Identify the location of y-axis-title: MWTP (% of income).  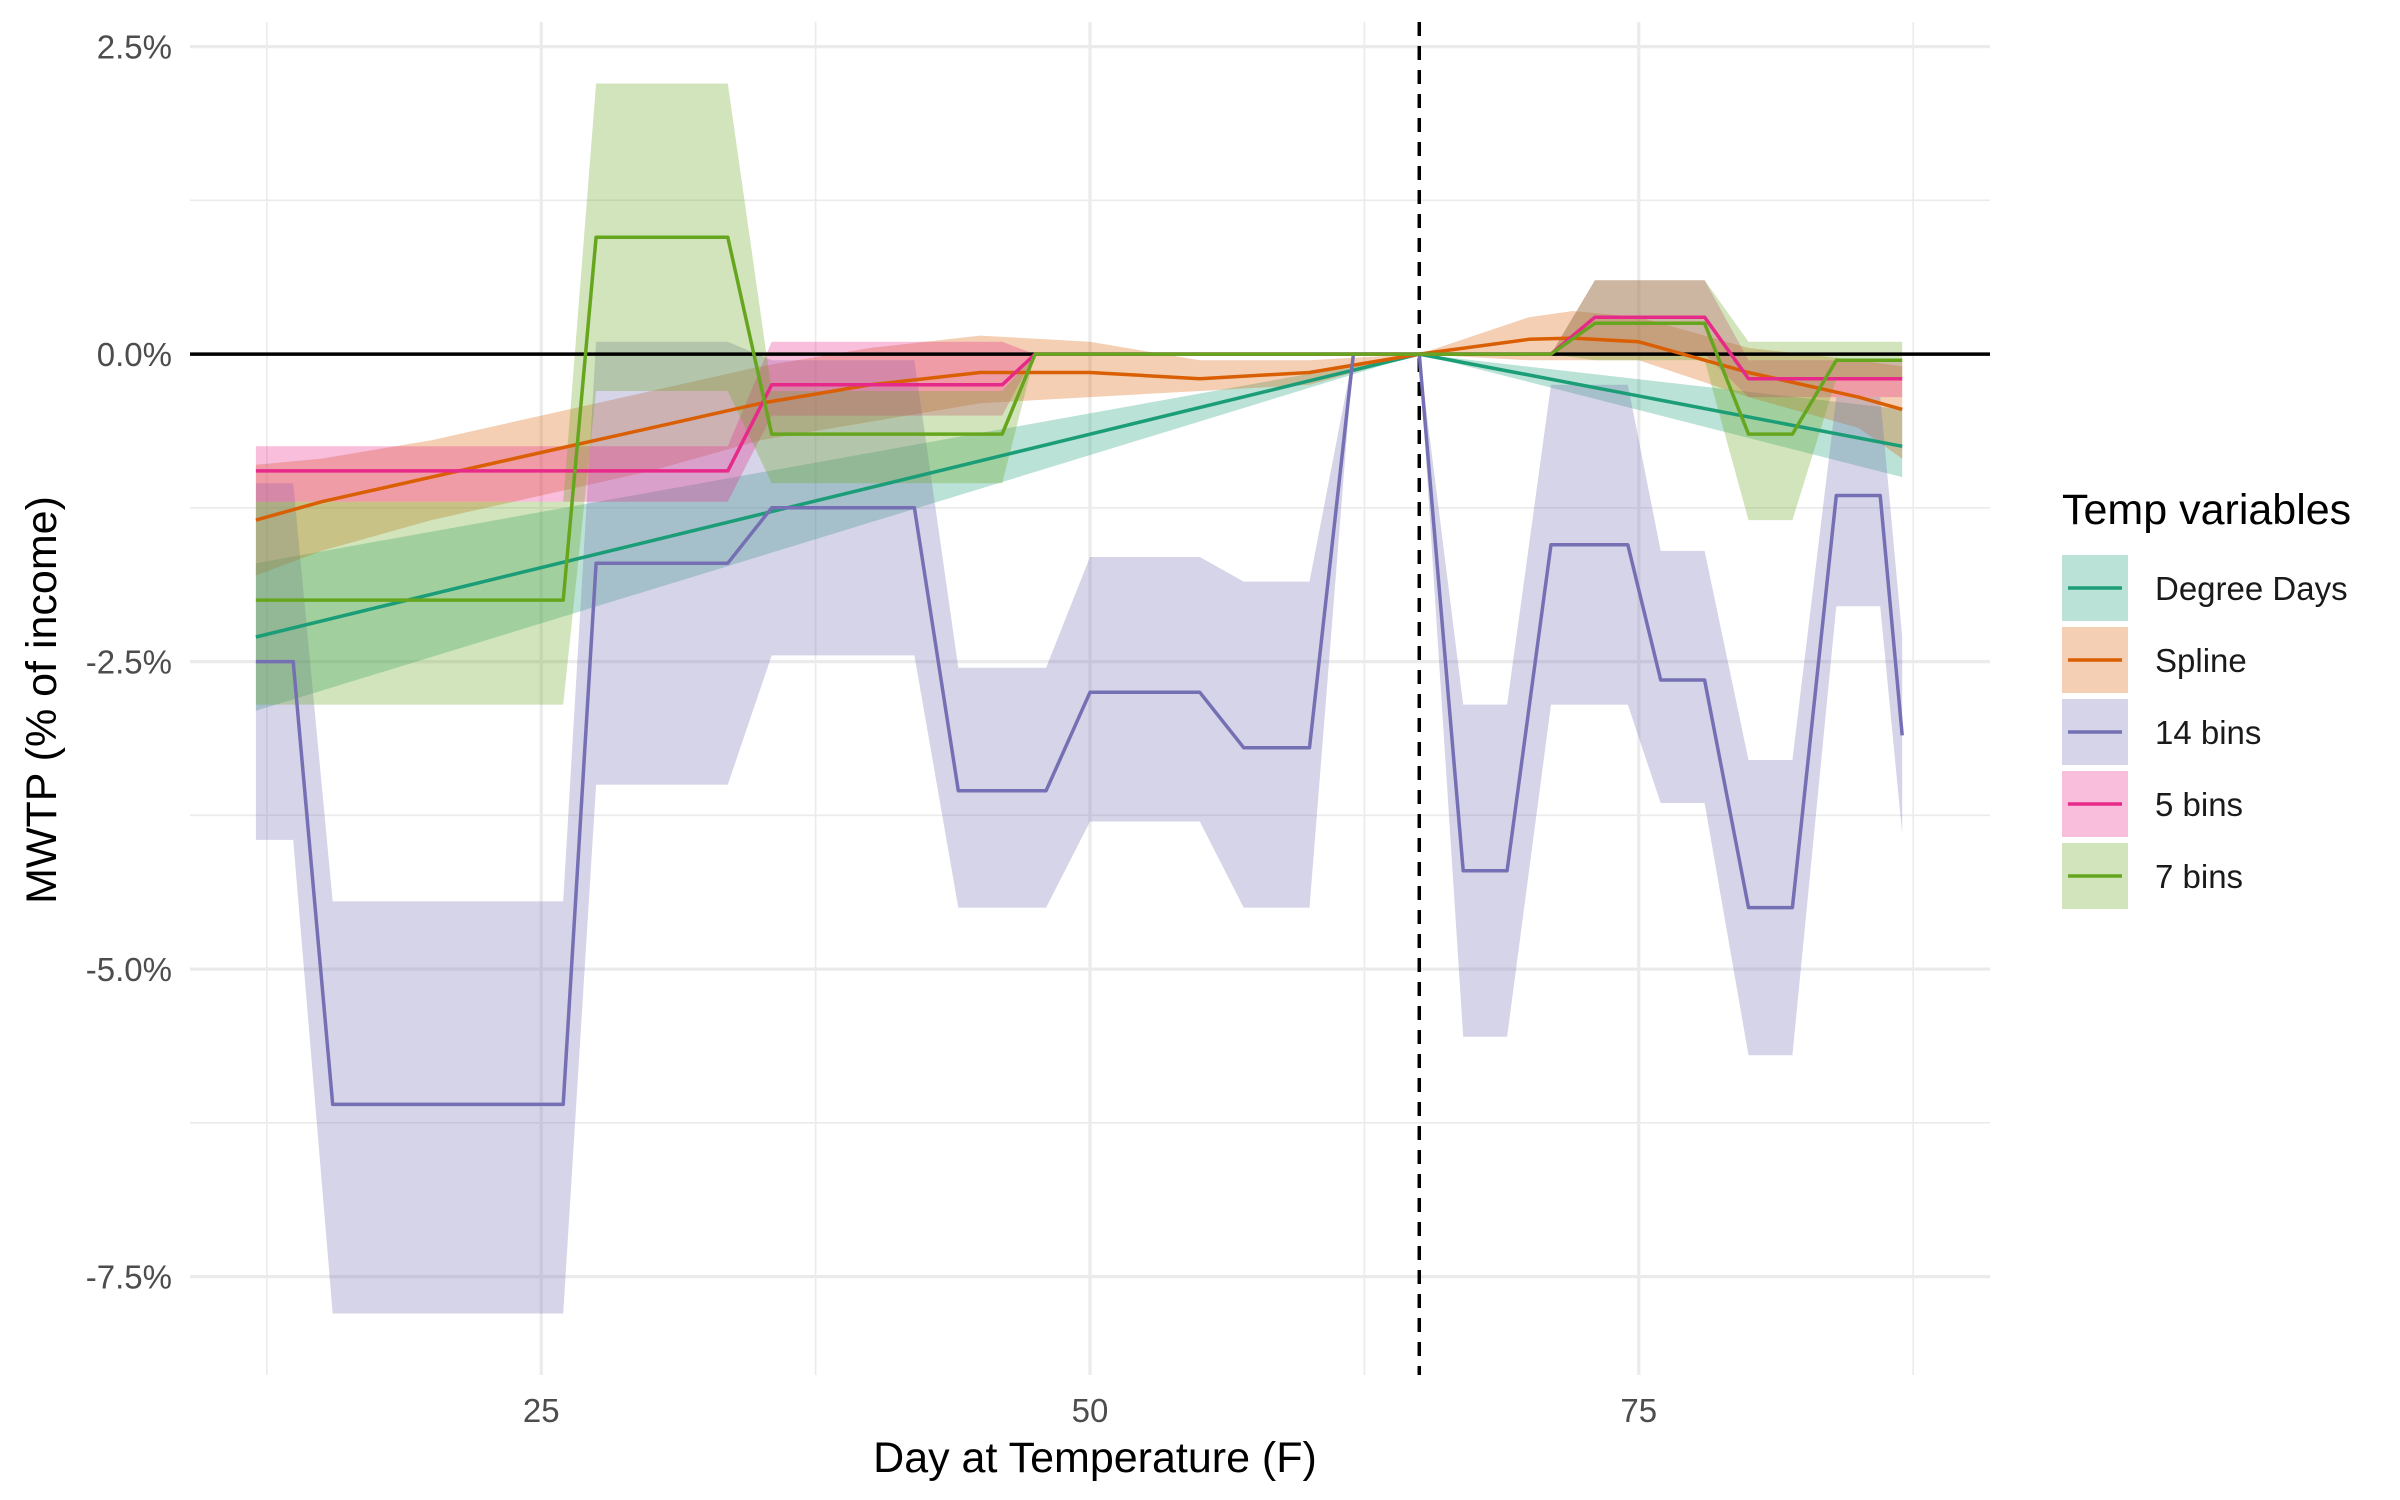
(42, 700).